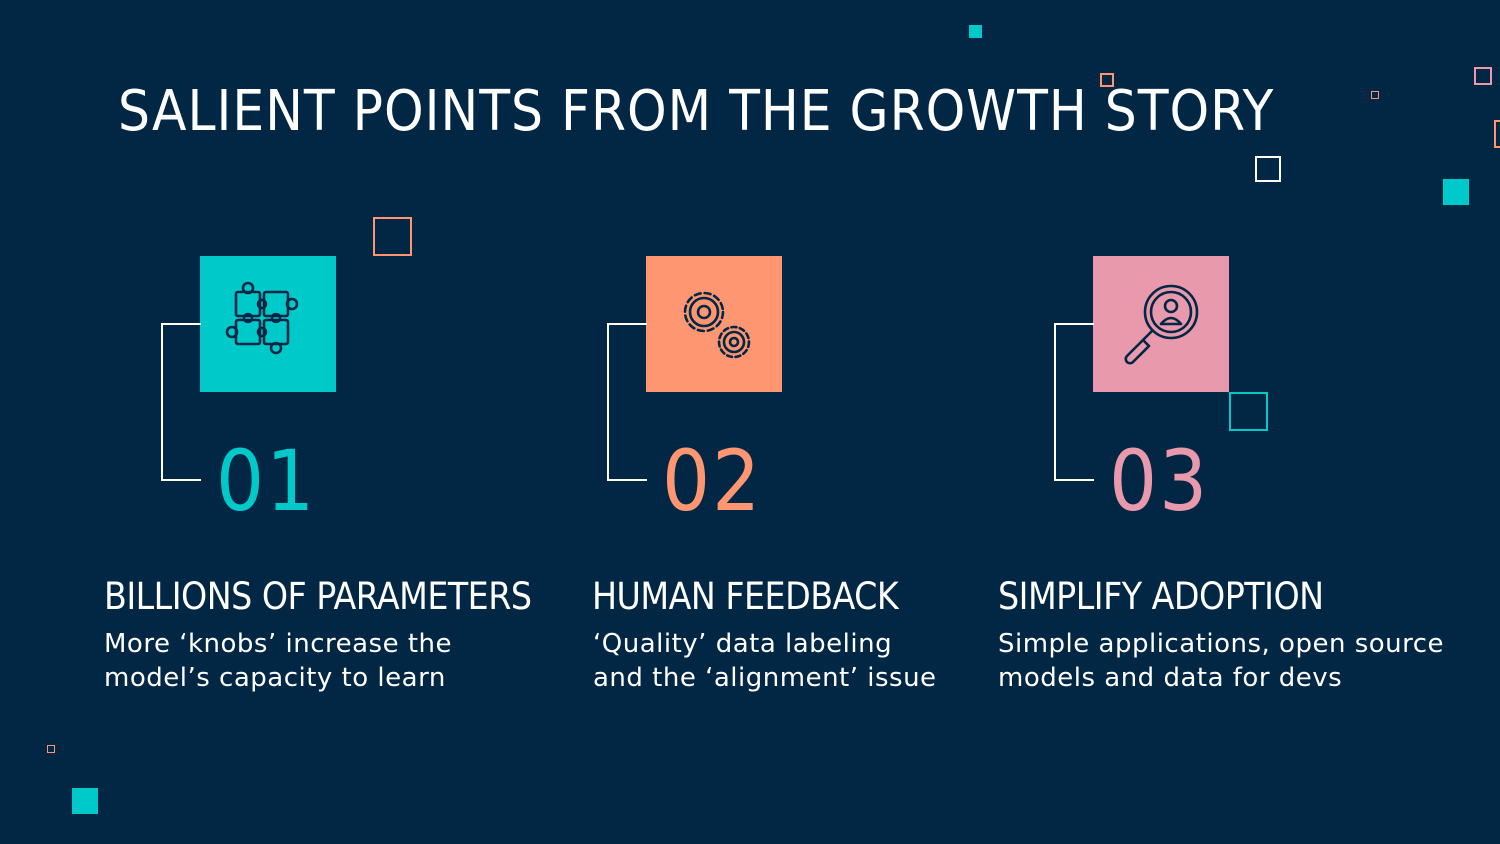  I want to click on slide-title: SALIENT POINTS FROM THE GROWTH STORY, so click(696, 111).